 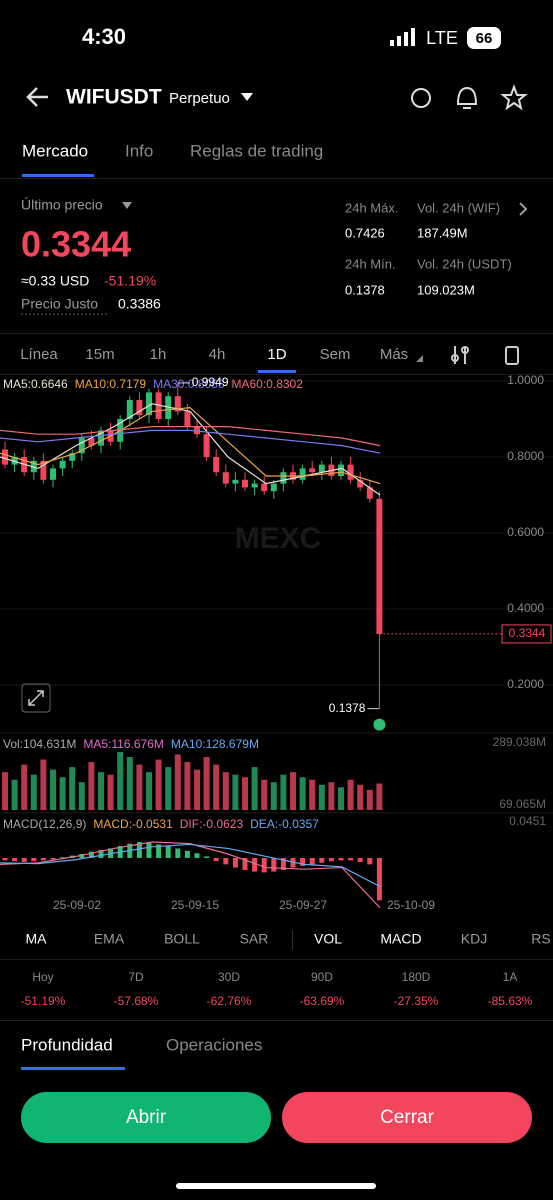 I want to click on indicator: KDJ, so click(x=474, y=939).